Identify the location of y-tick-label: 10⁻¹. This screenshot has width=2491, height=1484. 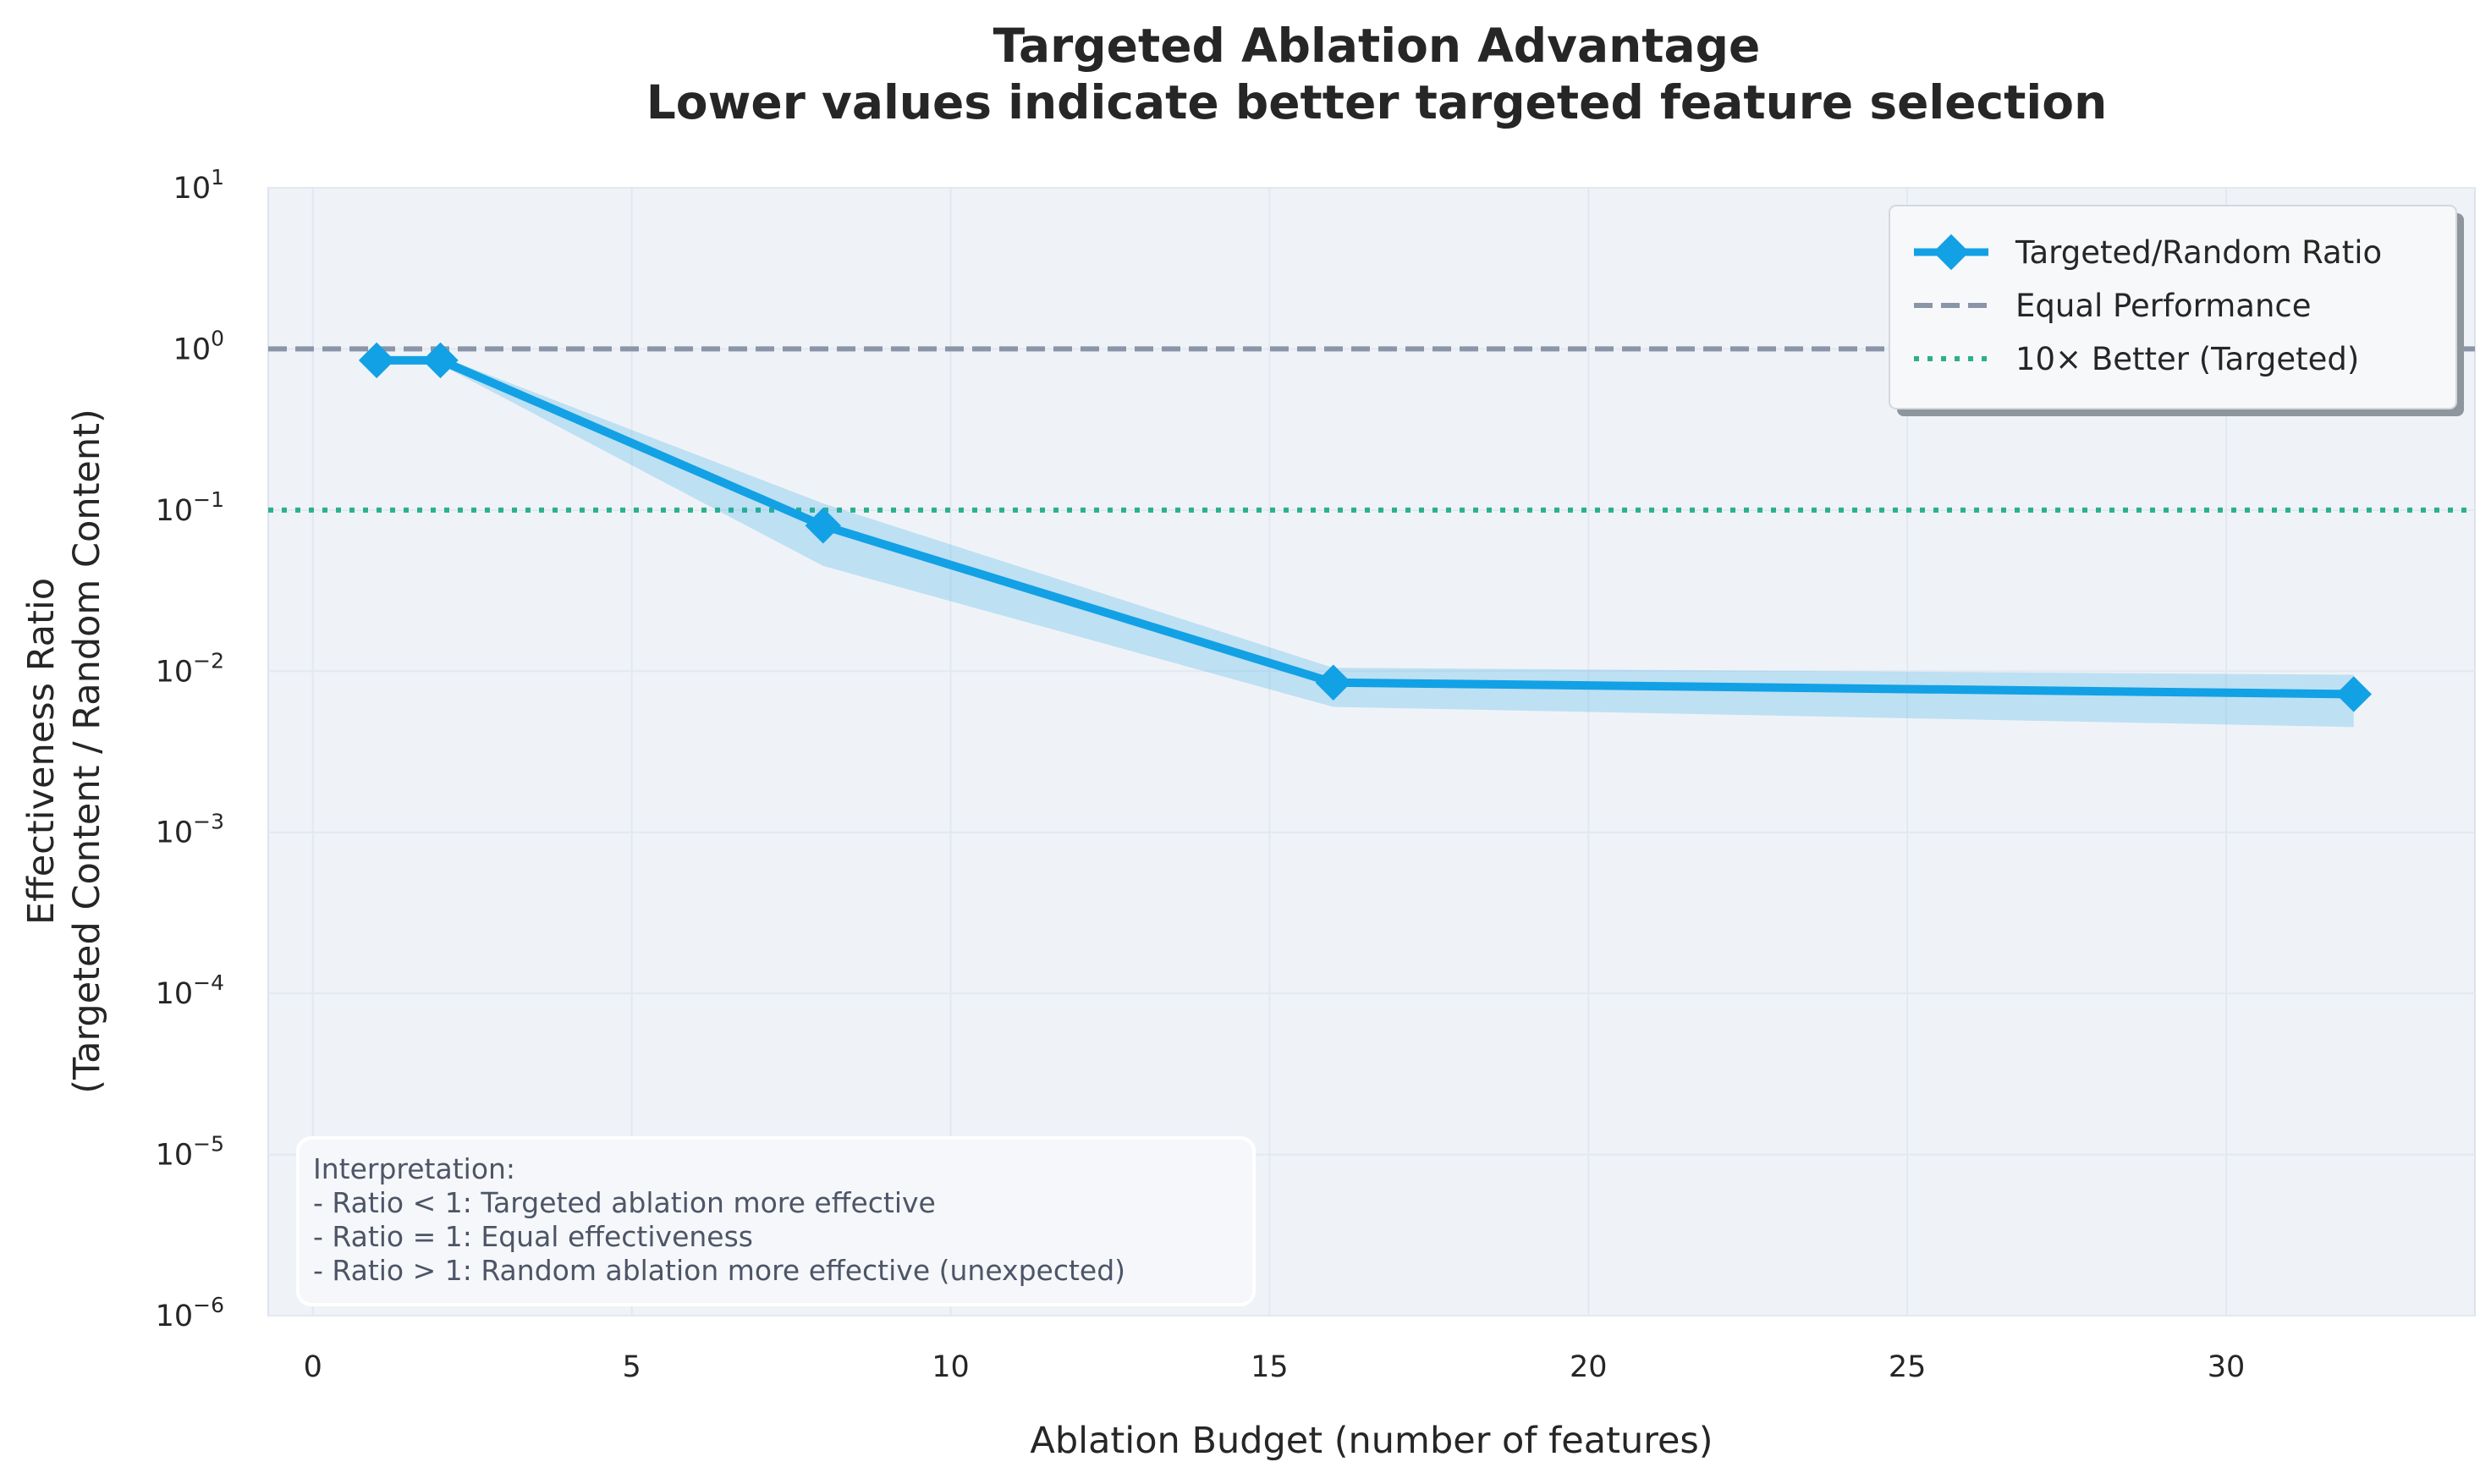
(190, 507).